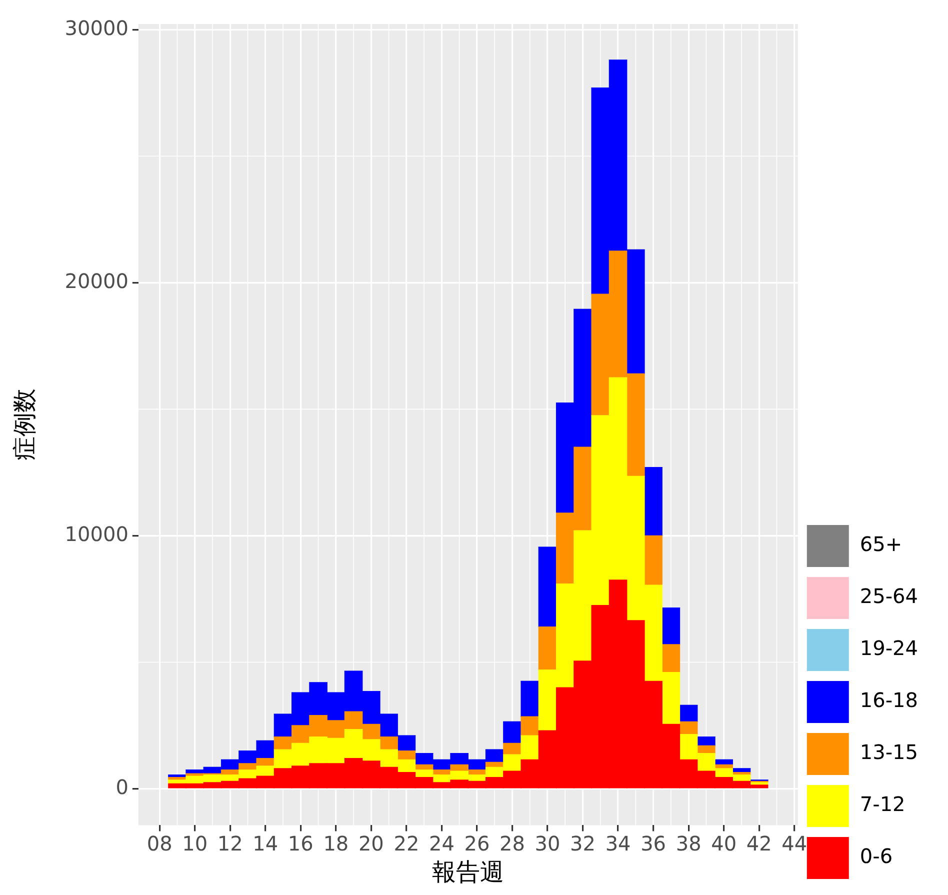  Describe the element at coordinates (336, 843) in the screenshot. I see `x-tick-label: 18` at that location.